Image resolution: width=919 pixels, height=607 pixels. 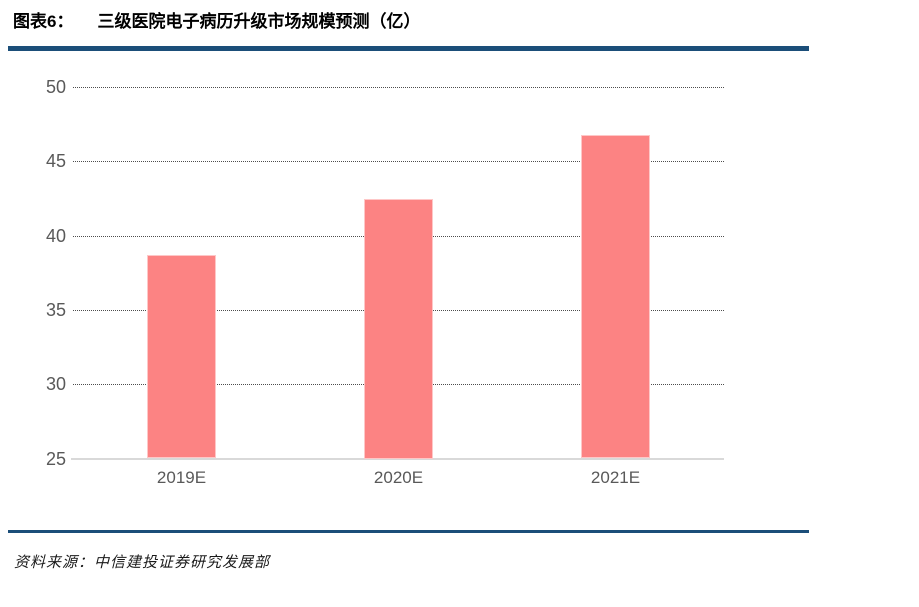 I want to click on figure-label: 图表6：, so click(x=43, y=21).